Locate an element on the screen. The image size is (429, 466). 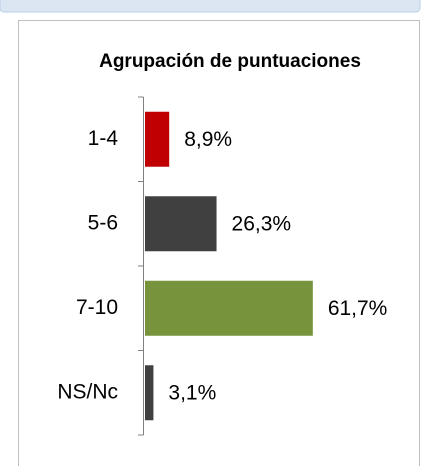
value-label: 8,9% is located at coordinates (208, 139).